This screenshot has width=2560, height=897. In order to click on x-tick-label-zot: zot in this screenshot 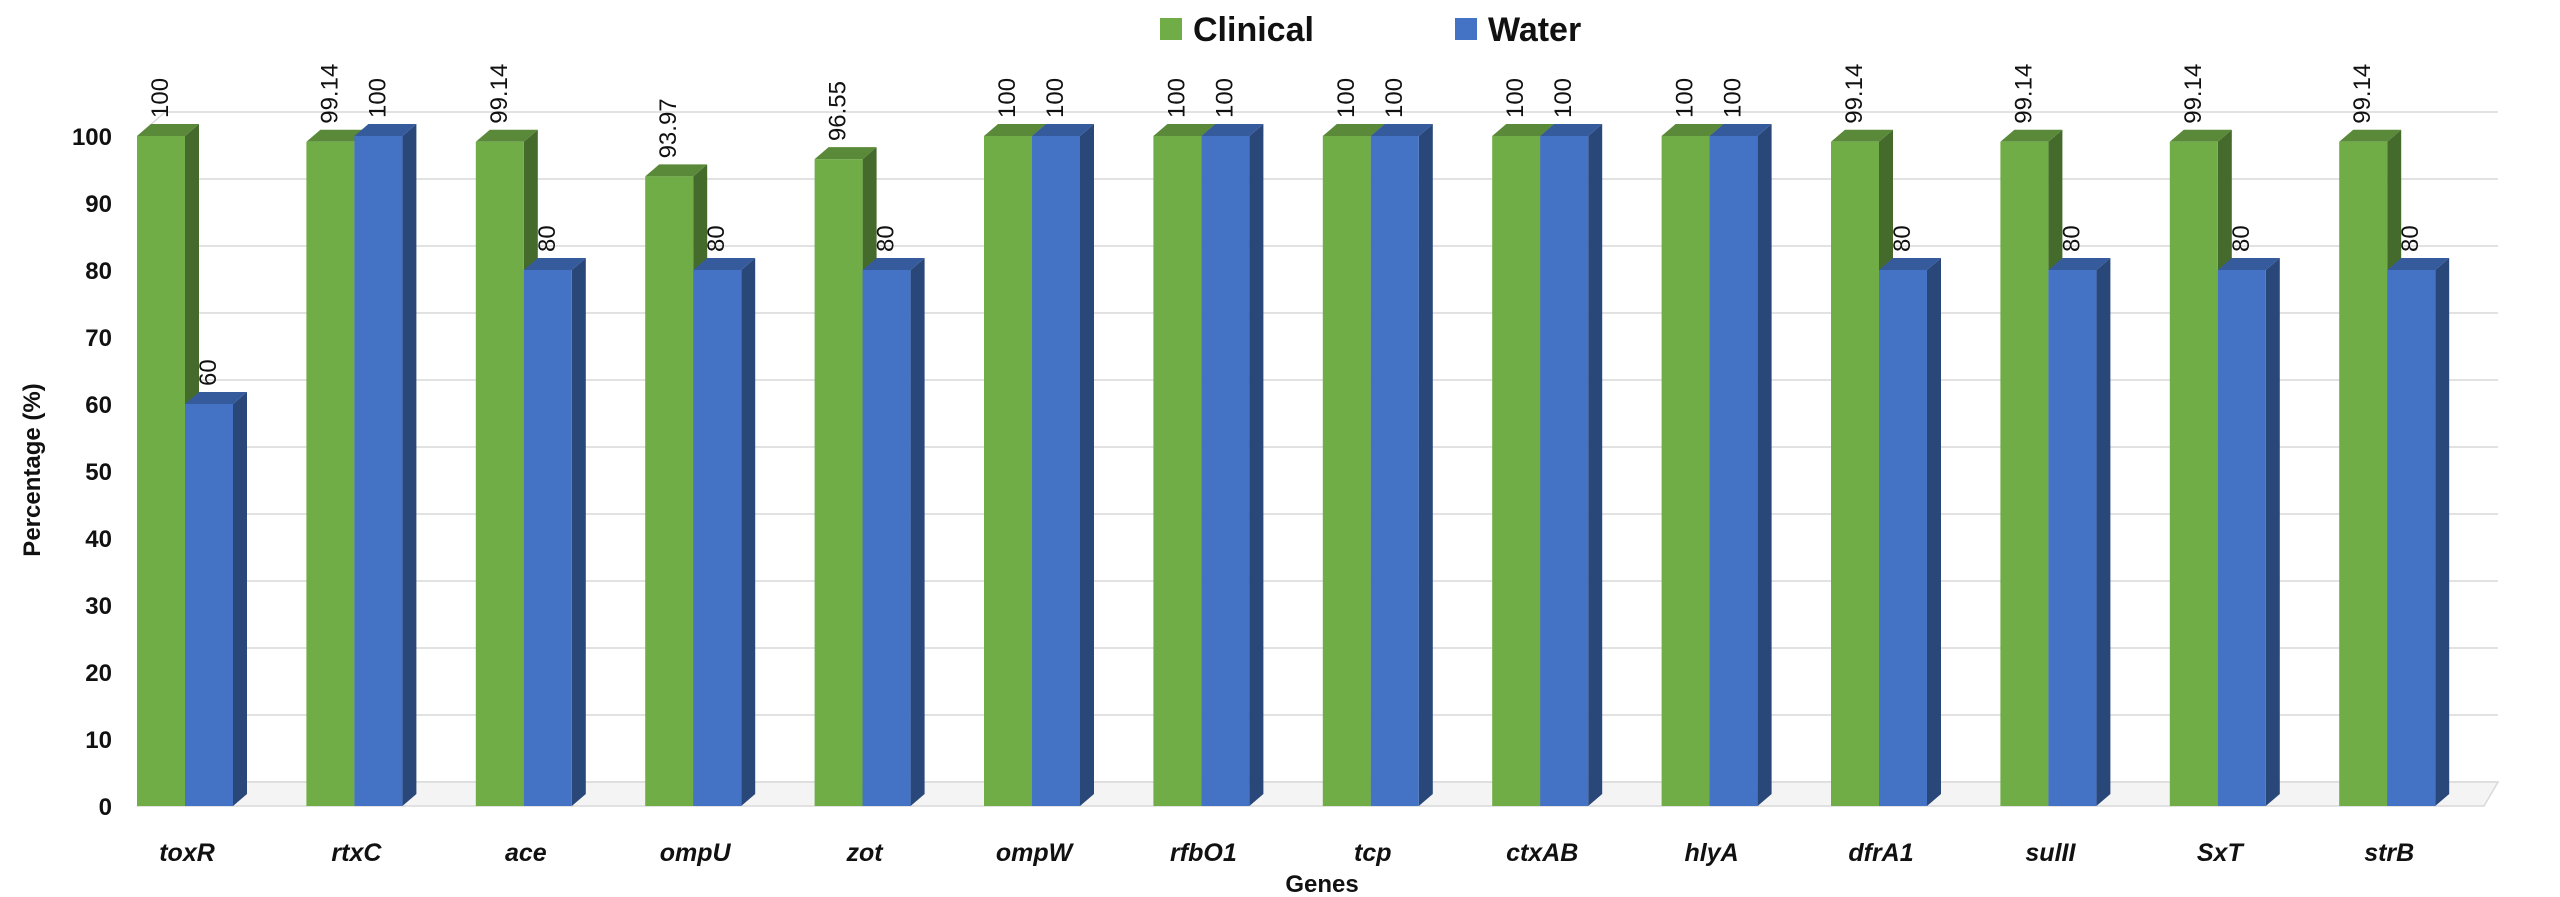, I will do `click(865, 853)`.